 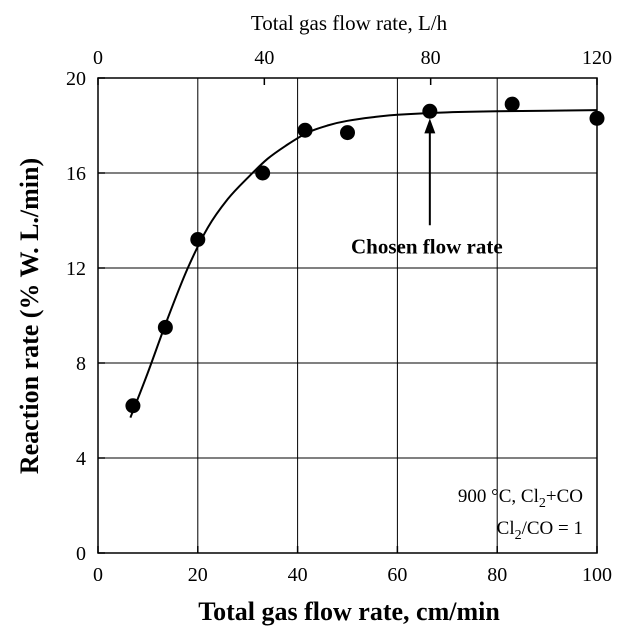 What do you see at coordinates (552, 528) in the screenshot?
I see `cond2-suffix: /CO = 1` at bounding box center [552, 528].